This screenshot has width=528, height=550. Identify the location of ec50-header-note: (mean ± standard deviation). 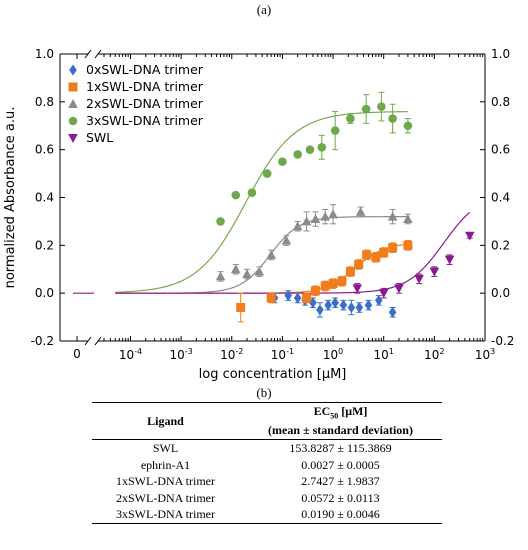
(340, 430).